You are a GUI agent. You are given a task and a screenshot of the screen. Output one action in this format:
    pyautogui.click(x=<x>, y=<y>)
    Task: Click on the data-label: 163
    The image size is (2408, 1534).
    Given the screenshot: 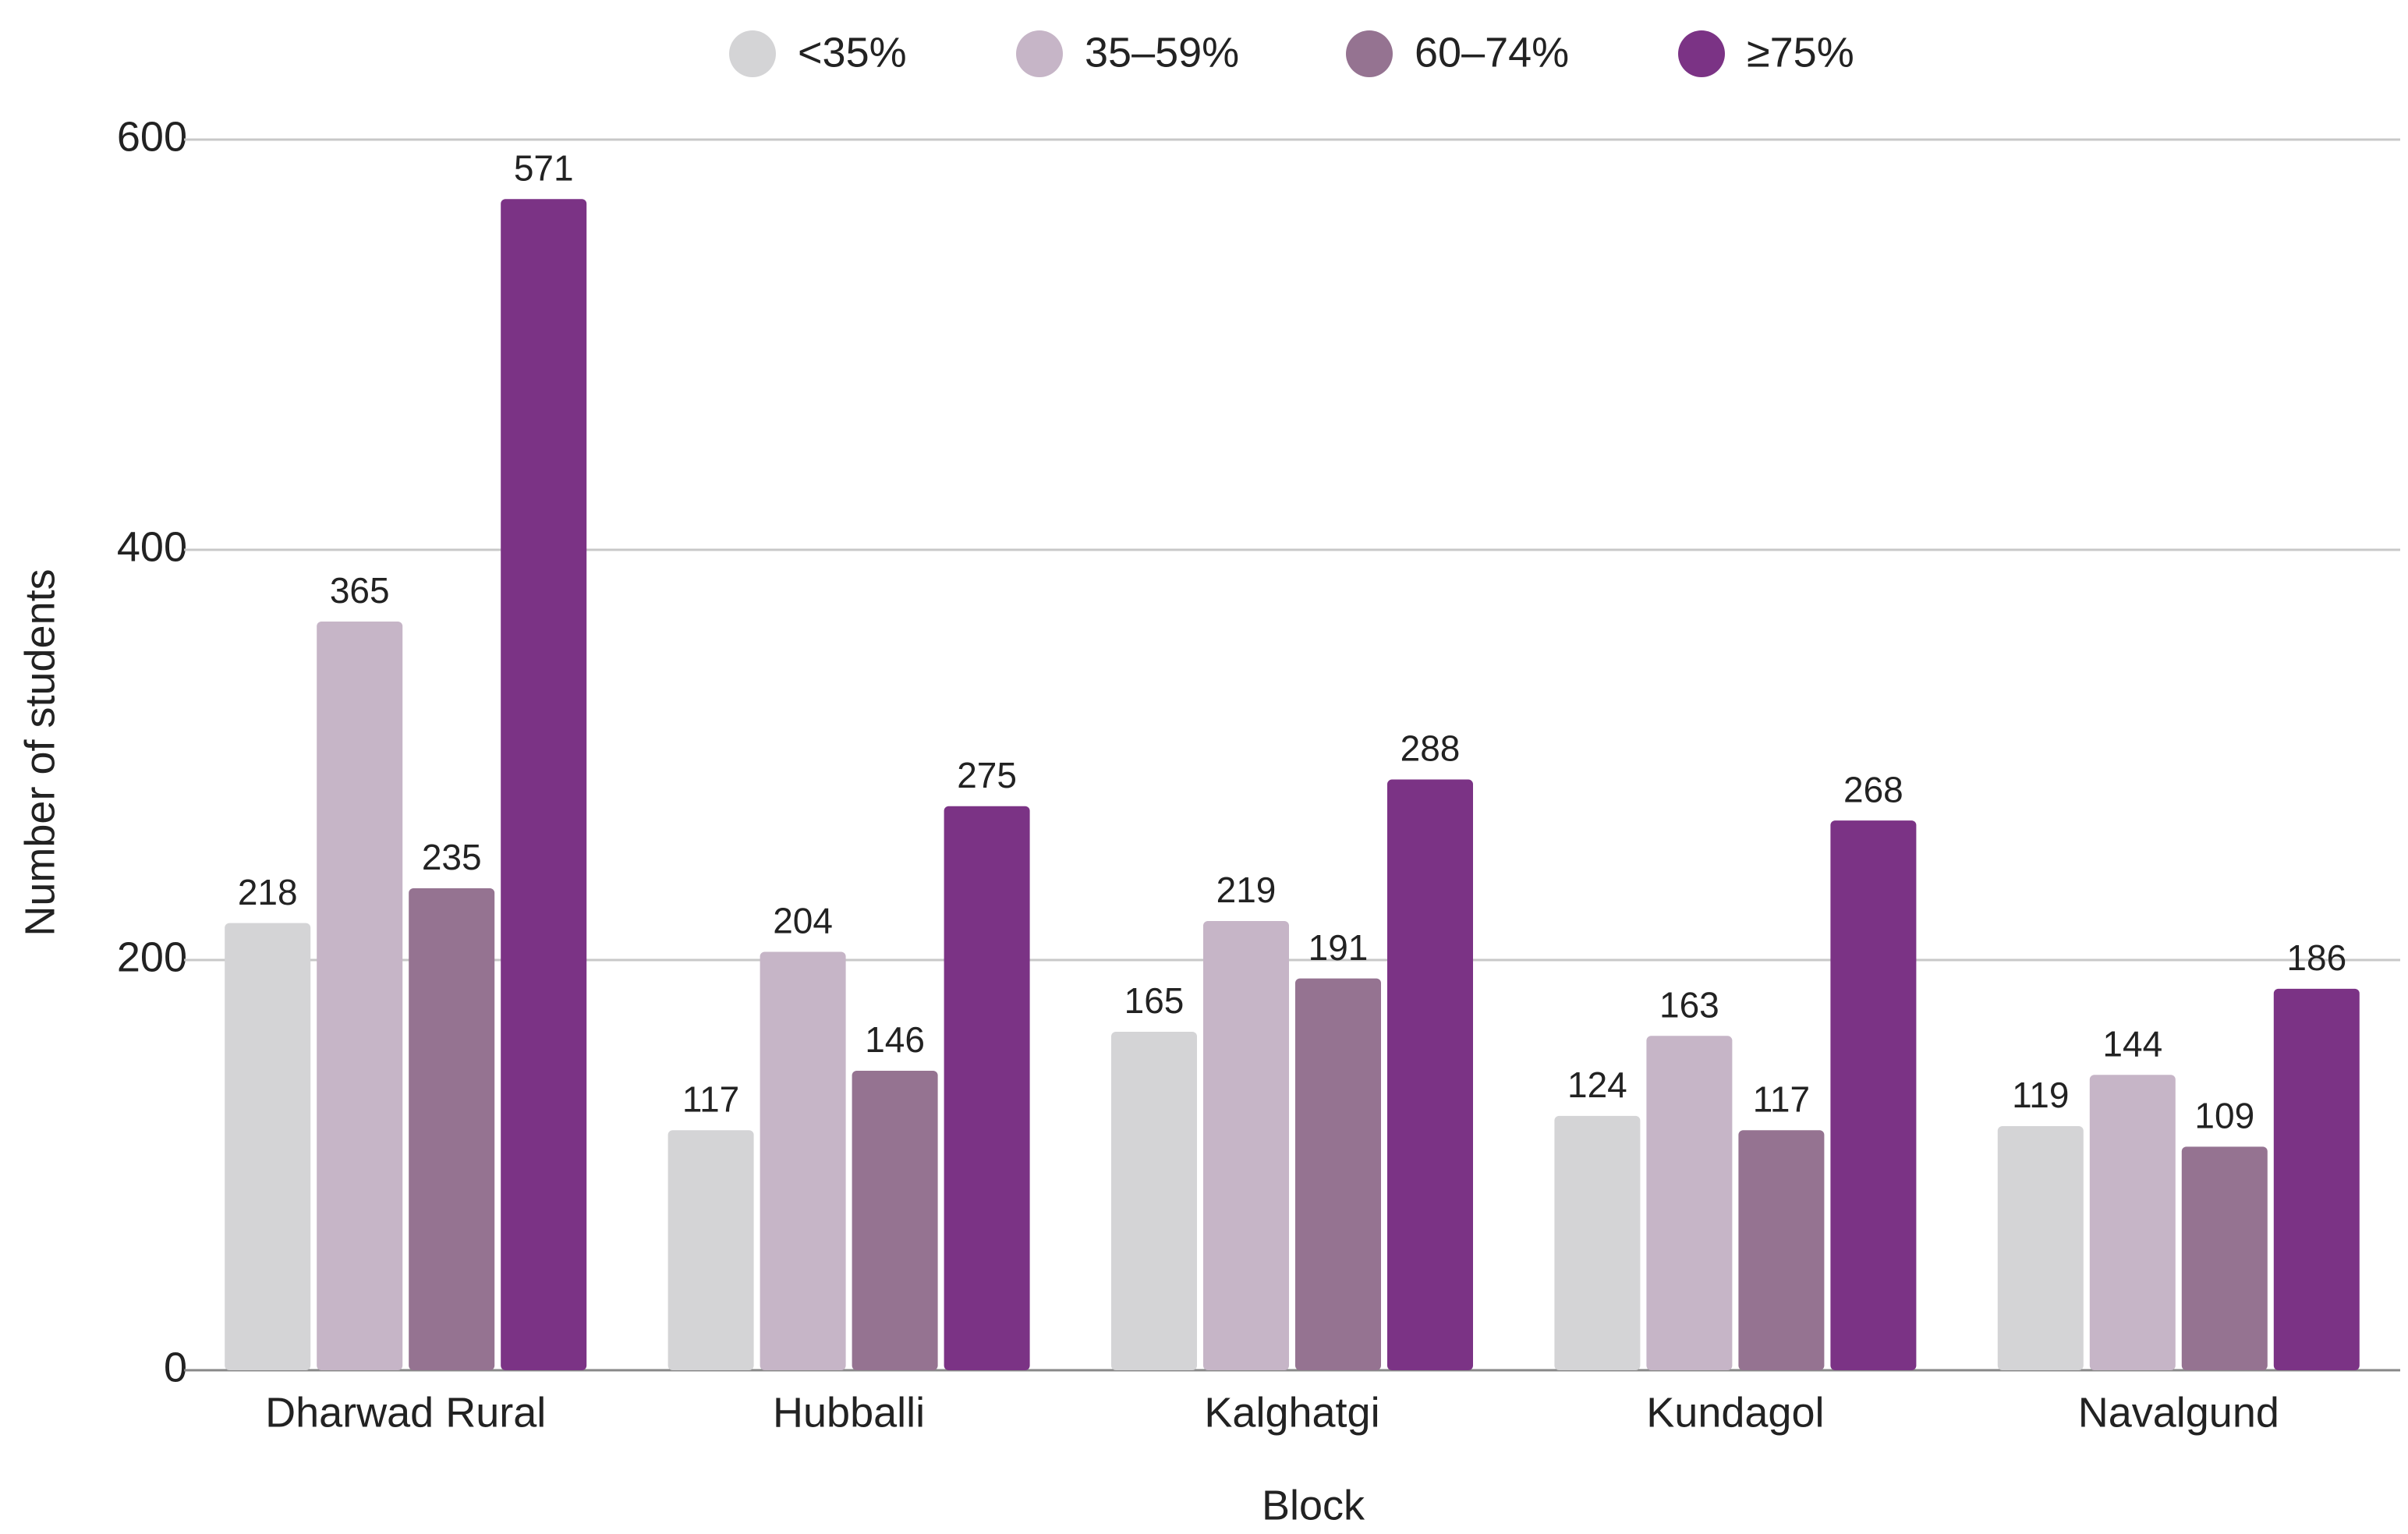 What is the action you would take?
    pyautogui.click(x=1689, y=1005)
    